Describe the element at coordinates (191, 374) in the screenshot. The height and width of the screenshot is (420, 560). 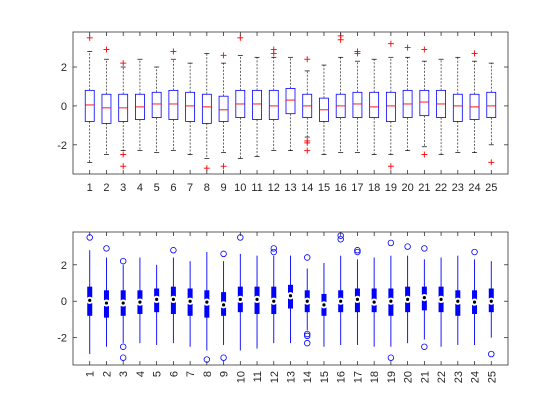
I see `bottom-xtick-label: 7` at that location.